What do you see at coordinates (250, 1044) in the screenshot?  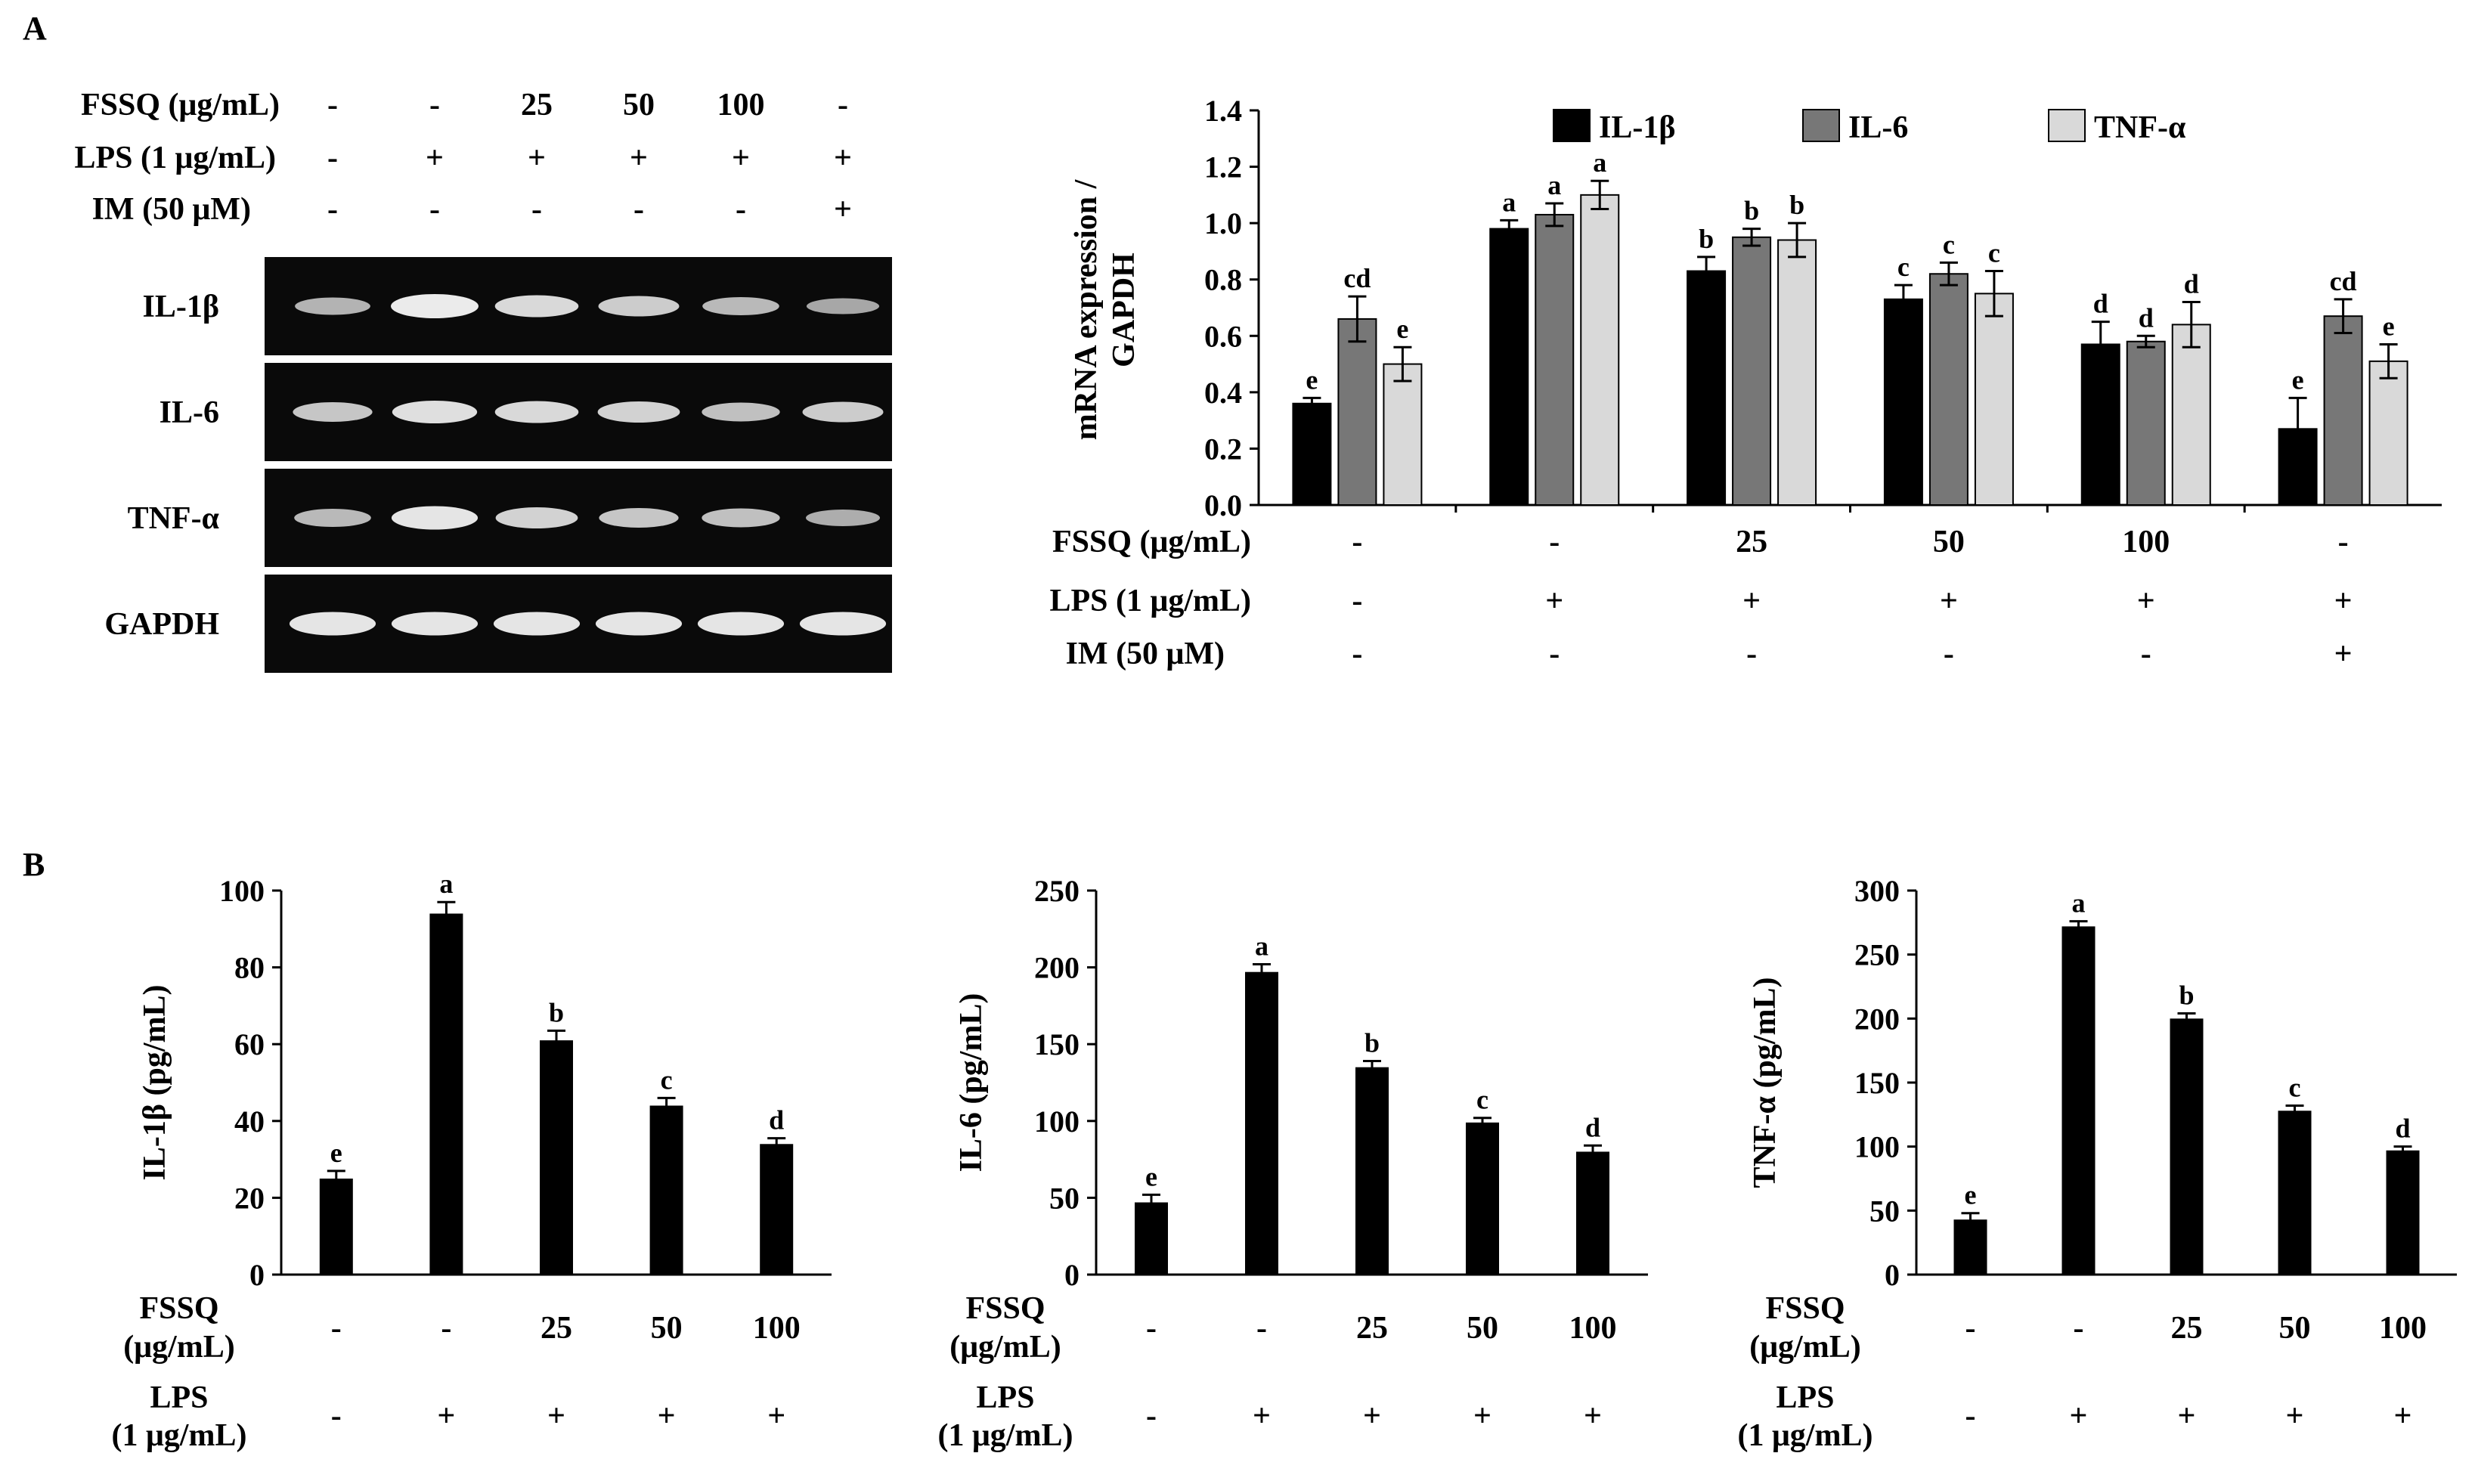 I see `y-tick-label: 60` at bounding box center [250, 1044].